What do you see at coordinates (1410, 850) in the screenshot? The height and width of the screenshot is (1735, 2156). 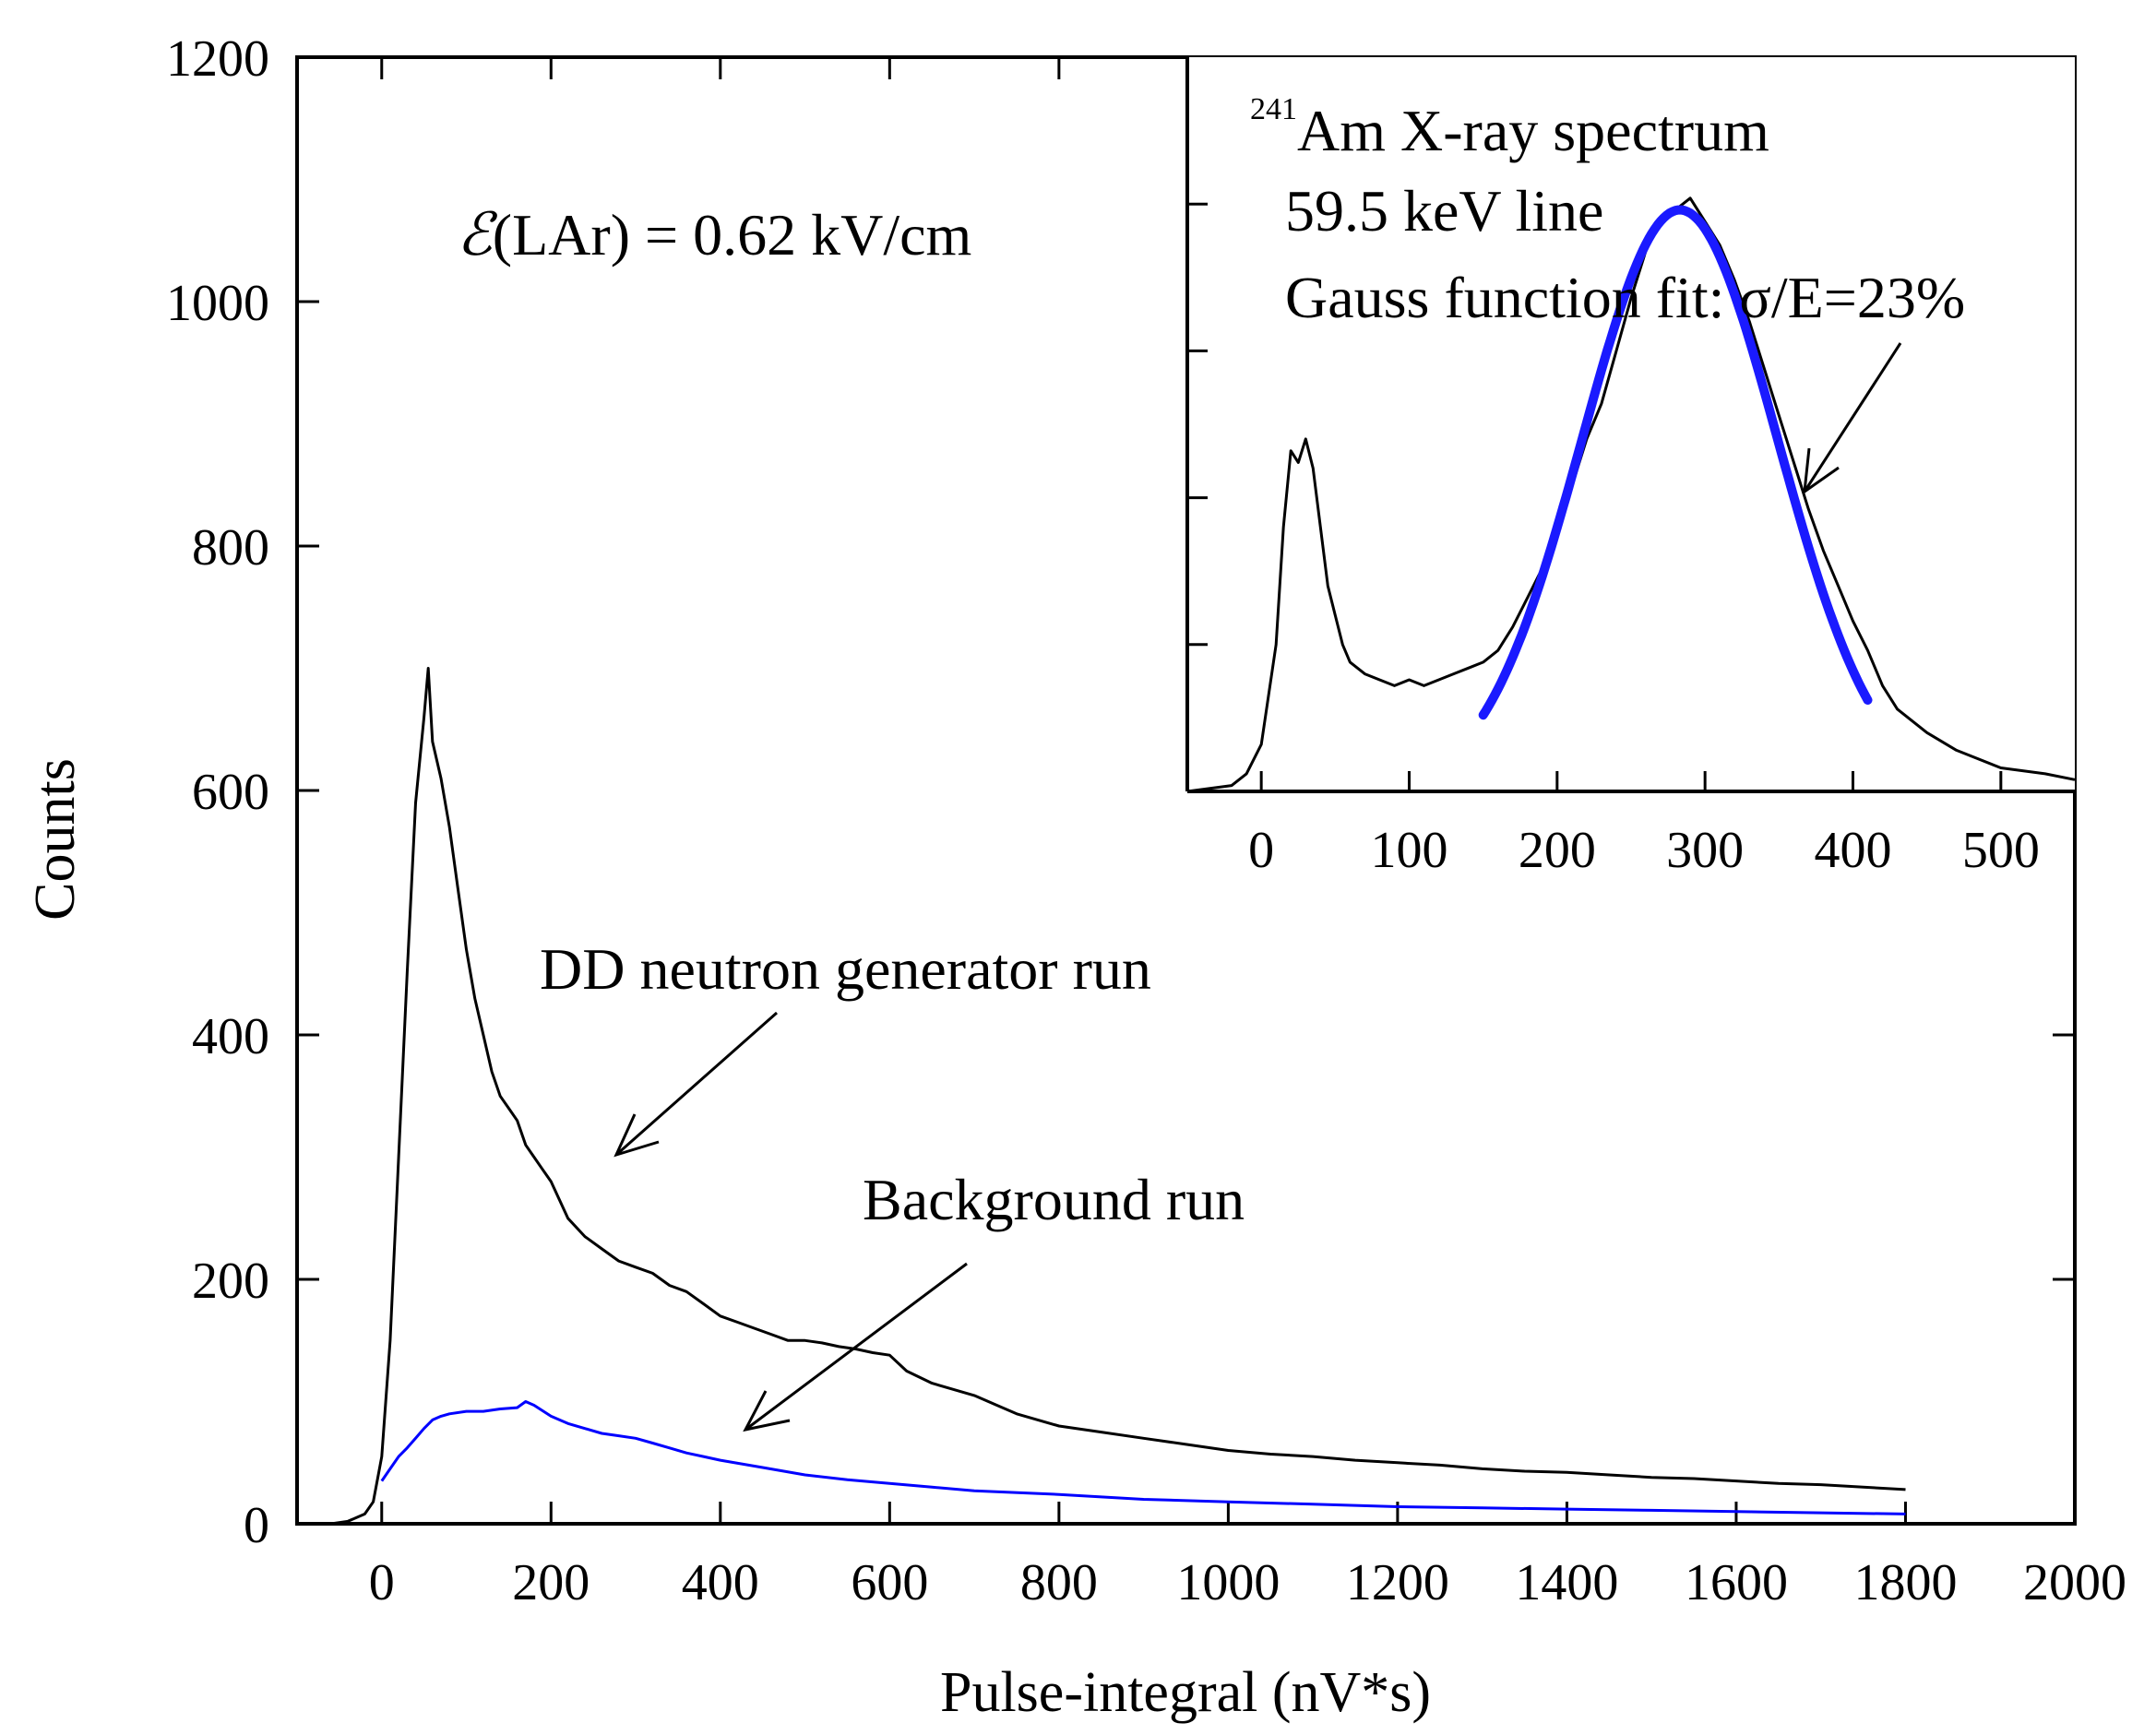 I see `inset-x-tick-label: 100` at bounding box center [1410, 850].